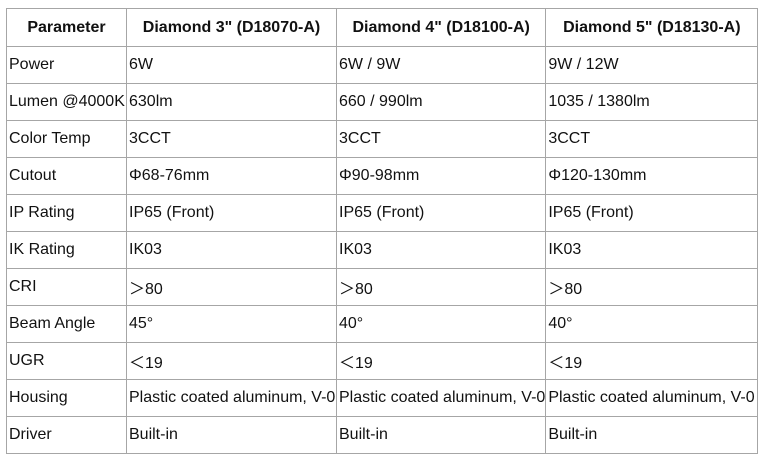 The width and height of the screenshot is (765, 464). What do you see at coordinates (231, 65) in the screenshot?
I see `value-cell: 6W` at bounding box center [231, 65].